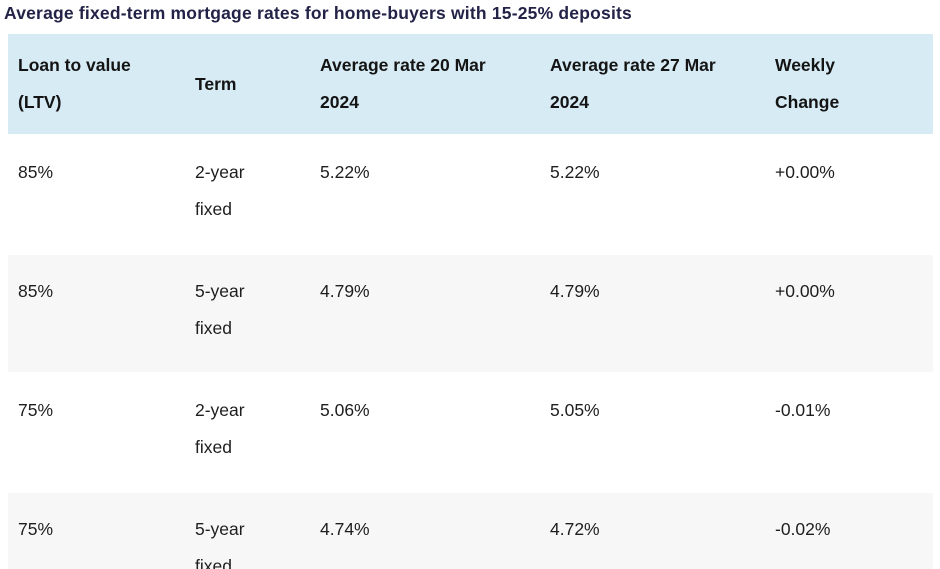 This screenshot has height=569, width=940. What do you see at coordinates (345, 410) in the screenshot?
I see `table-cell-value: 5.06%` at bounding box center [345, 410].